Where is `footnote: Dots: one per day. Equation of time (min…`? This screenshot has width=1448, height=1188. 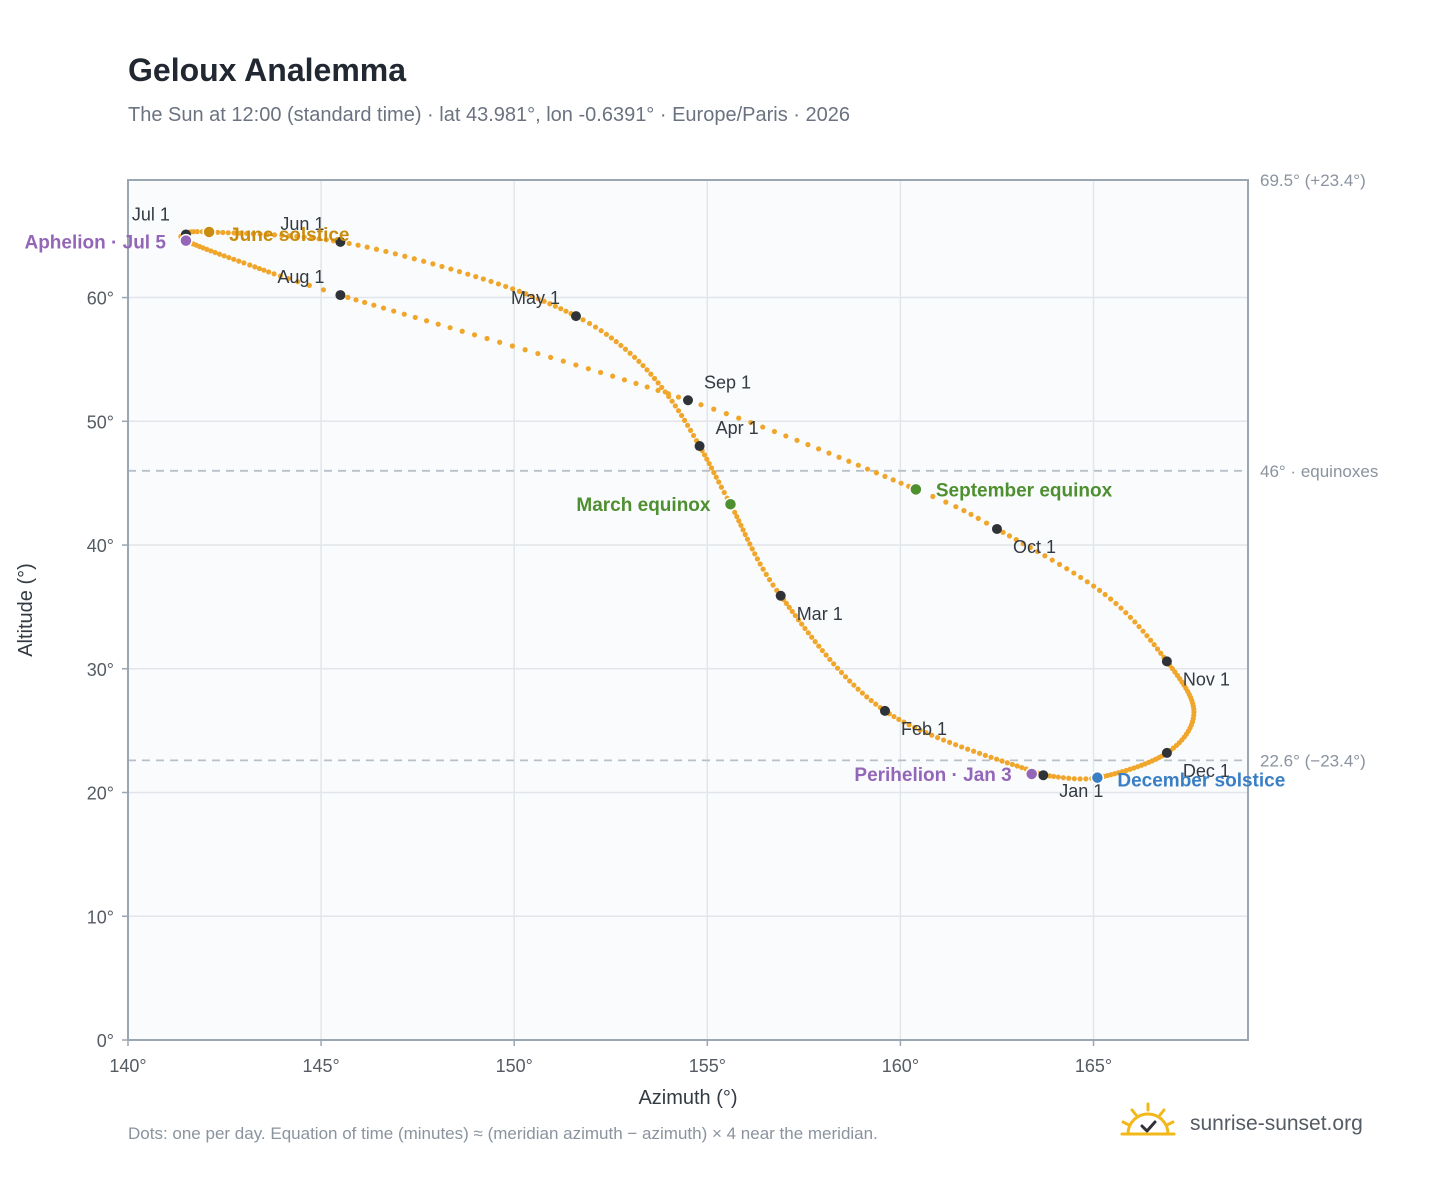 footnote: Dots: one per day. Equation of time (min… is located at coordinates (503, 1133).